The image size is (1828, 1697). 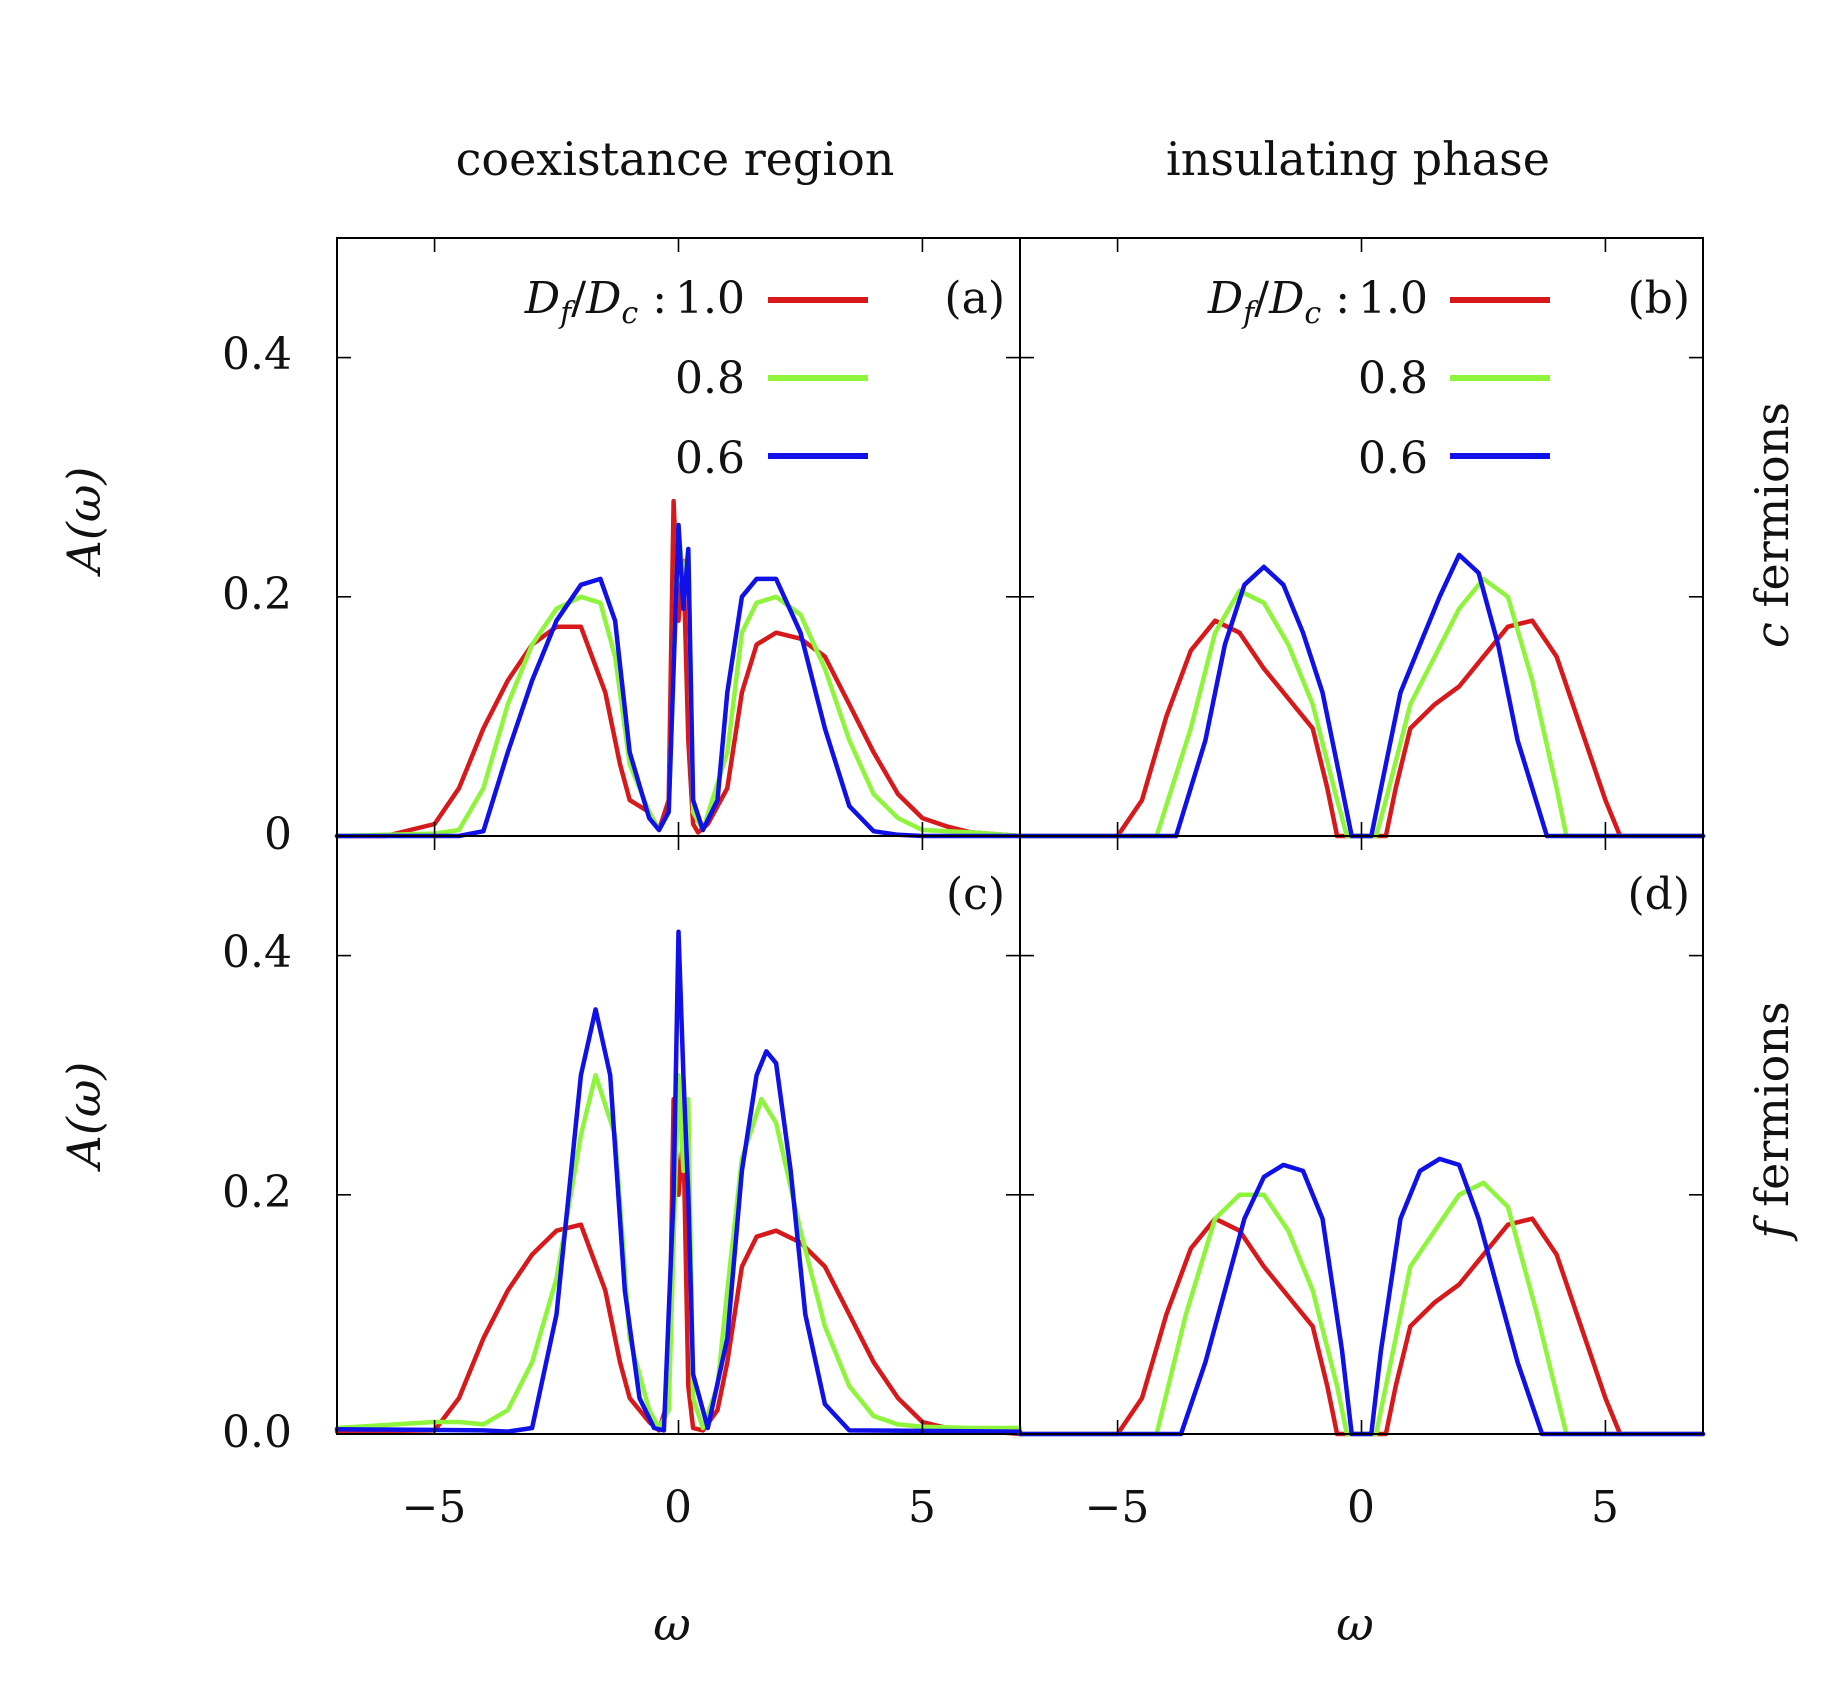 I want to click on x-tick-label-right-minus5: −5, so click(x=1117, y=1507).